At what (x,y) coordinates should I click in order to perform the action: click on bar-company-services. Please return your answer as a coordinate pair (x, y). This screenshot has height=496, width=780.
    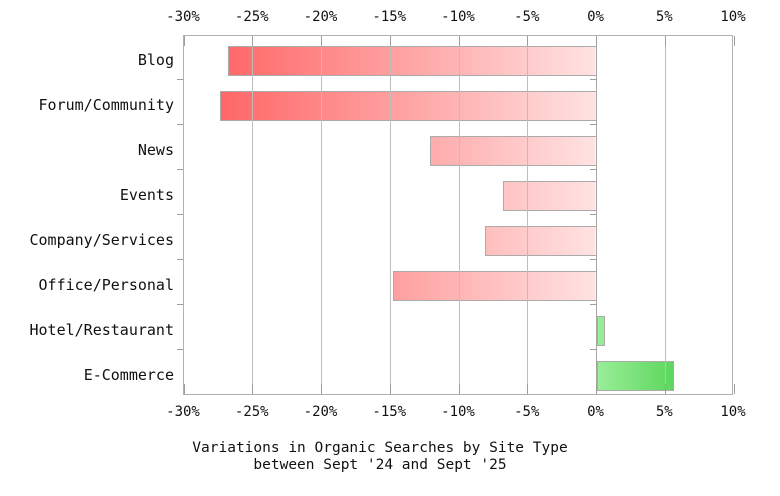
    Looking at the image, I should click on (541, 241).